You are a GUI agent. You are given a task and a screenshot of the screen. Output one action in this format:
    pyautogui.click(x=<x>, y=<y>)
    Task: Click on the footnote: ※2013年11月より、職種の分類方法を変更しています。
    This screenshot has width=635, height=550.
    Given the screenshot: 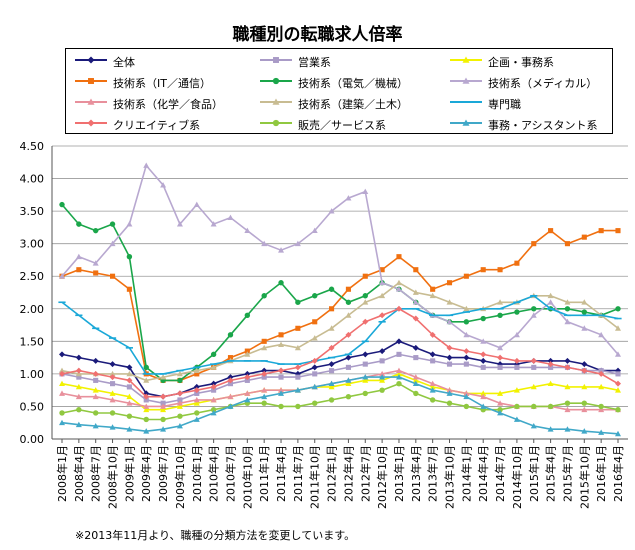 What is the action you would take?
    pyautogui.click(x=215, y=535)
    